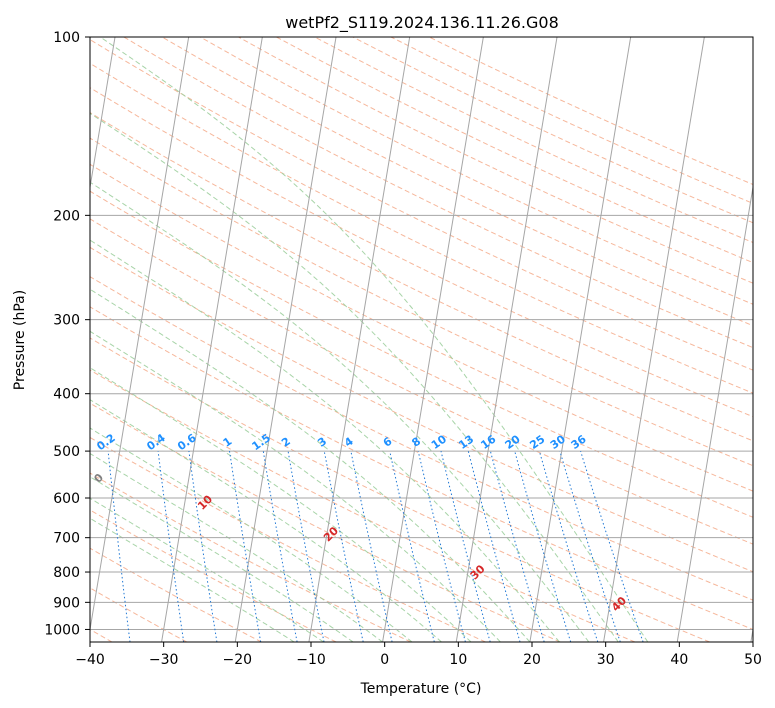  What do you see at coordinates (2, 451) in the screenshot?
I see `dry-adiabat-label: -10` at bounding box center [2, 451].